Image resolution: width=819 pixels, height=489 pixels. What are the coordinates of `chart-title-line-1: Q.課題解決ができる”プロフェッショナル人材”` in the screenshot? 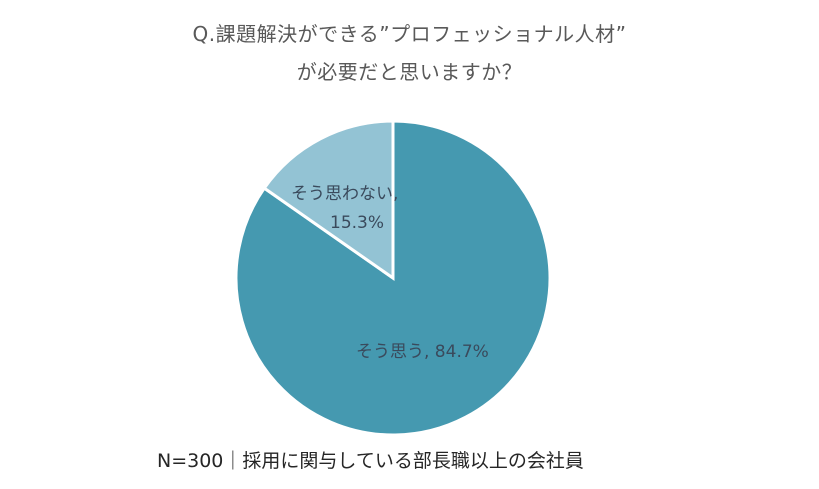 It's located at (409, 34).